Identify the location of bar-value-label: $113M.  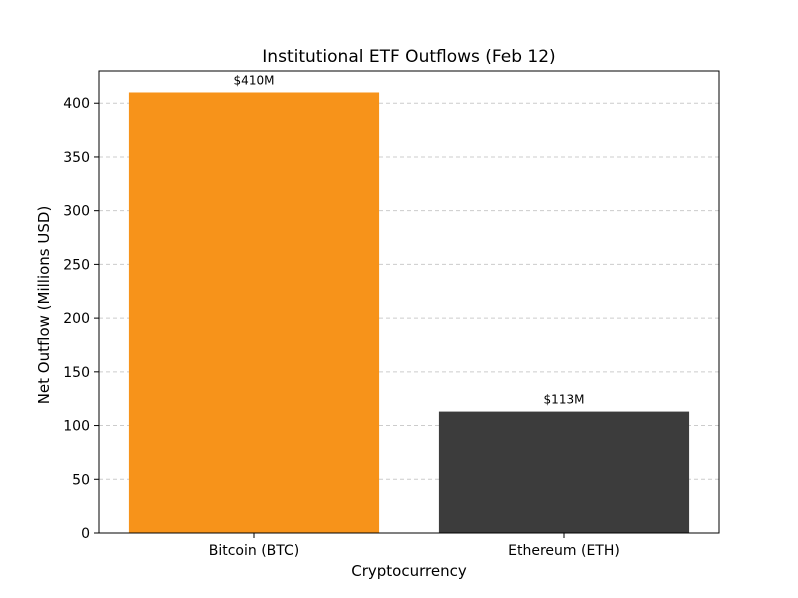
(564, 400).